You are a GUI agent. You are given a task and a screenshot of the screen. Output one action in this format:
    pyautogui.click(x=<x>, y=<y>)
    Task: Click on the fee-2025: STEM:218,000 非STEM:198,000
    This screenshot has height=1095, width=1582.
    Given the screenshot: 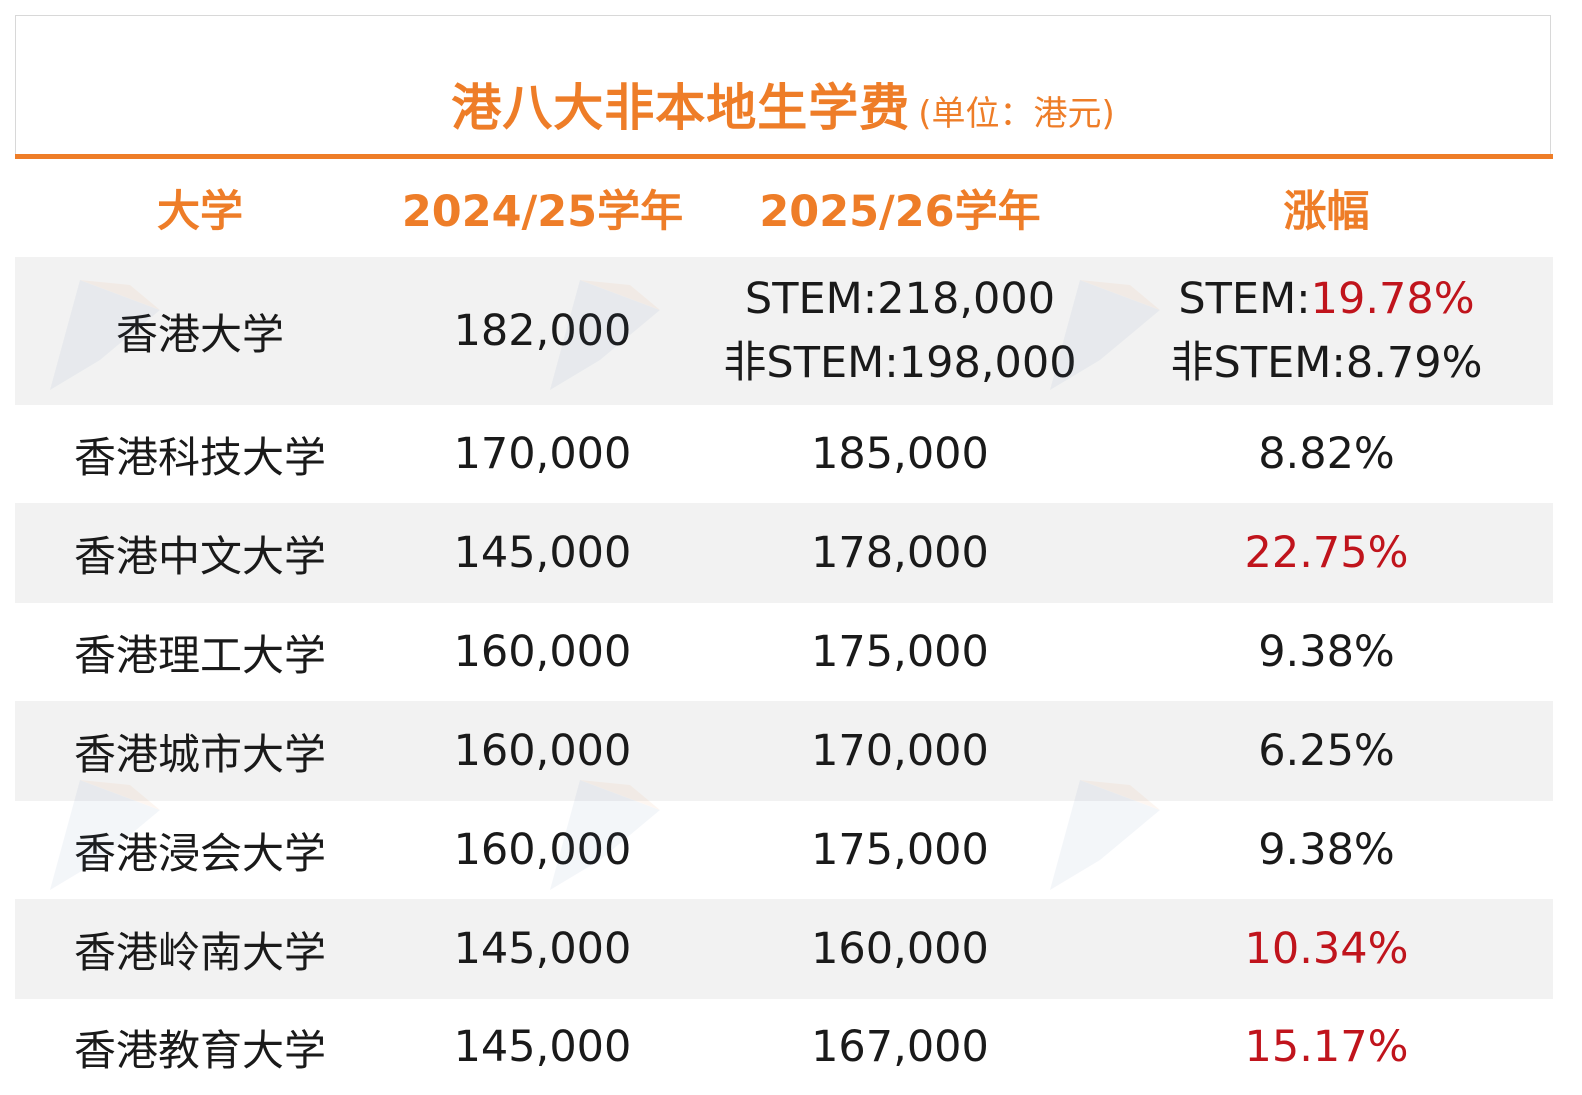 What is the action you would take?
    pyautogui.click(x=900, y=331)
    